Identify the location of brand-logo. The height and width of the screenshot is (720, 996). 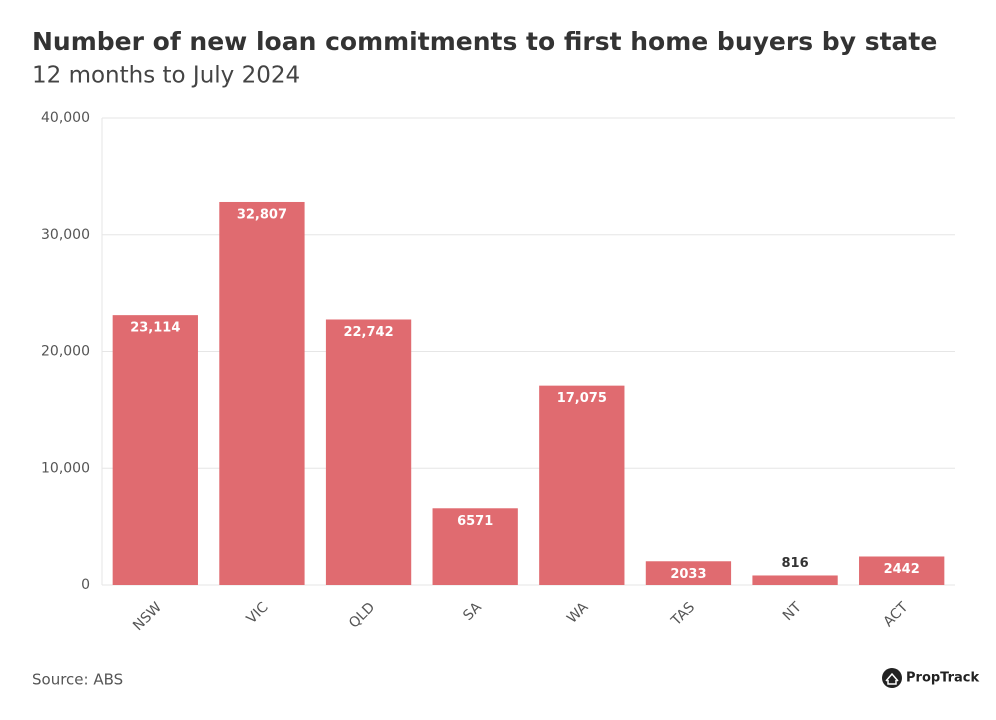
(892, 678).